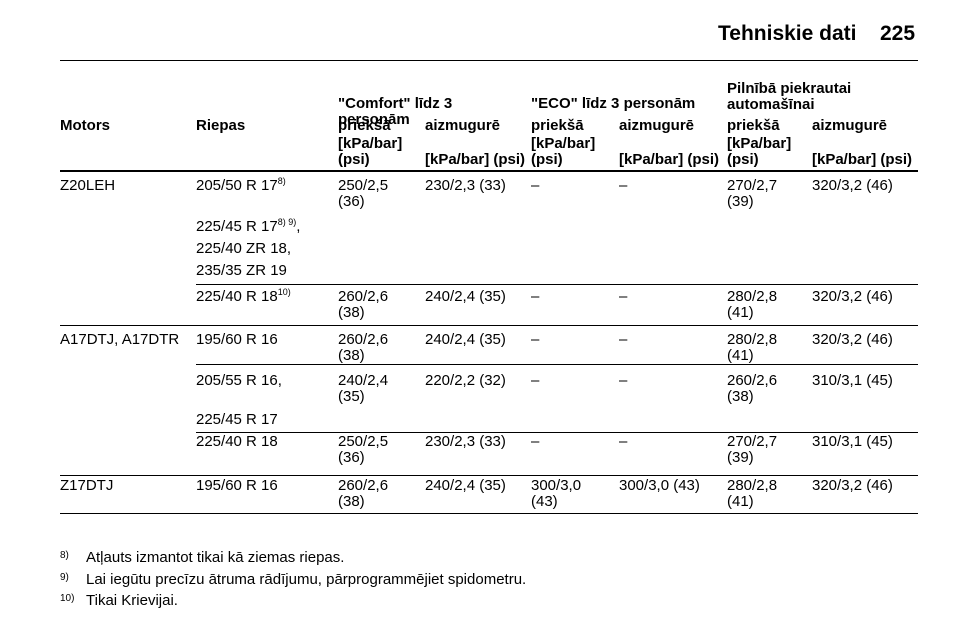 The height and width of the screenshot is (642, 960). I want to click on tyre-size: 235/35 ZR 19, so click(241, 270).